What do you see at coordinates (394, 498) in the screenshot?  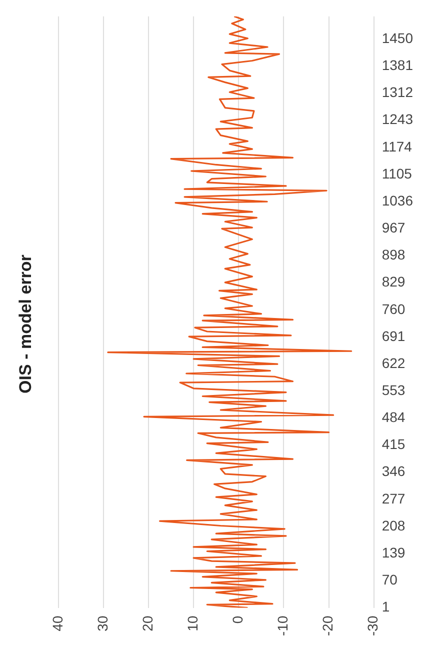 I see `y-tick-label: 277` at bounding box center [394, 498].